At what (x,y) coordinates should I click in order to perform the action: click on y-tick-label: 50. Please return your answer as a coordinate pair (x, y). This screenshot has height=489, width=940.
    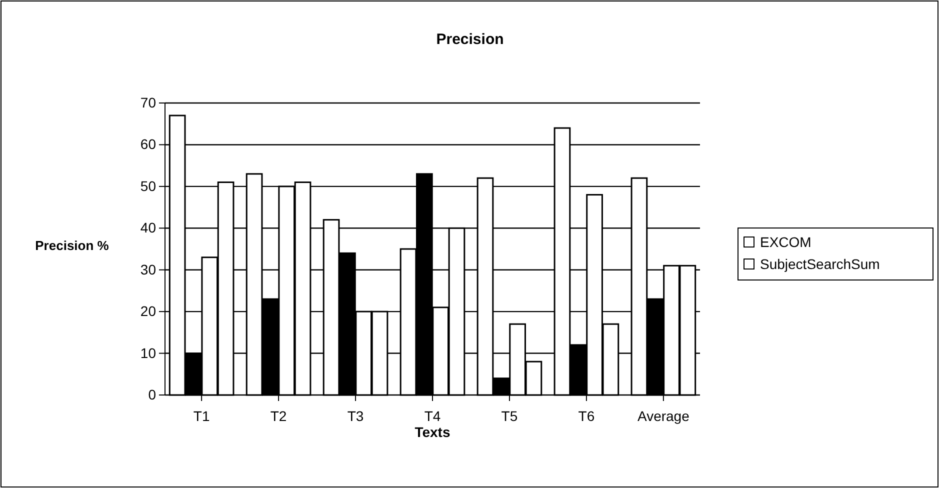
    Looking at the image, I should click on (148, 186).